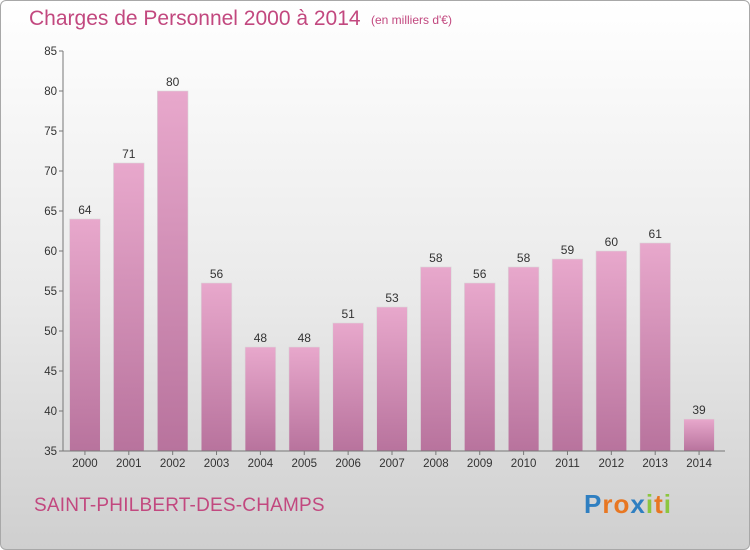 The height and width of the screenshot is (550, 750). Describe the element at coordinates (436, 464) in the screenshot. I see `x-tick-label-2008: 2008` at that location.